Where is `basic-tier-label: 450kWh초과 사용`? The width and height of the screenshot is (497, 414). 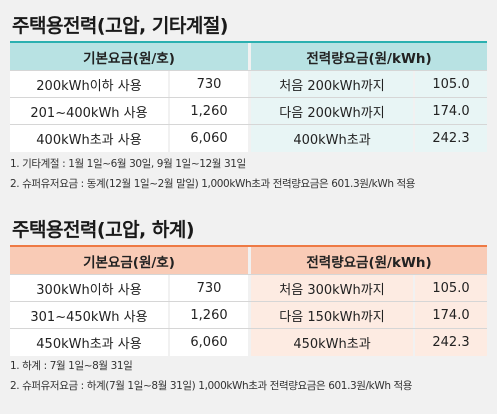
basic-tier-label: 450kWh초과 사용 is located at coordinates (89, 342).